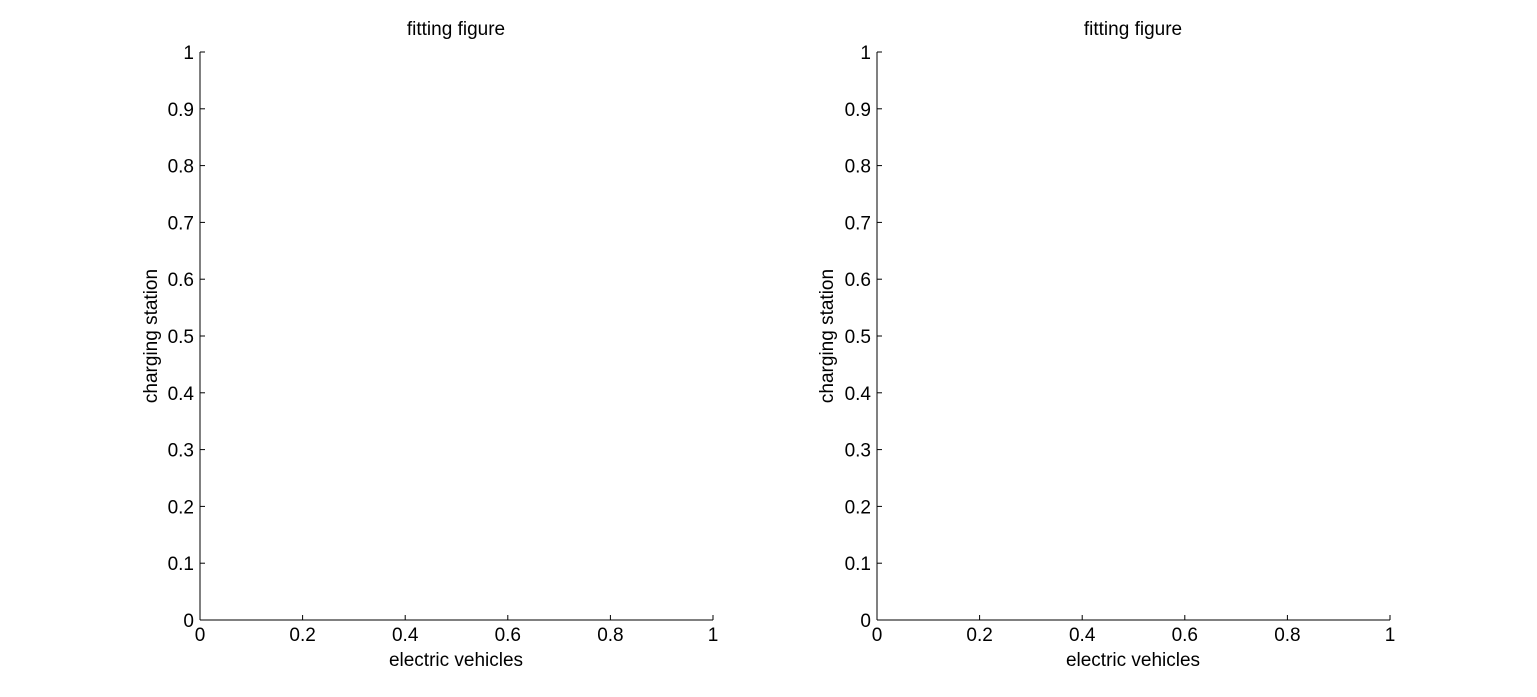  Describe the element at coordinates (181, 337) in the screenshot. I see `left-plot-y-tick-label: 0.5` at that location.